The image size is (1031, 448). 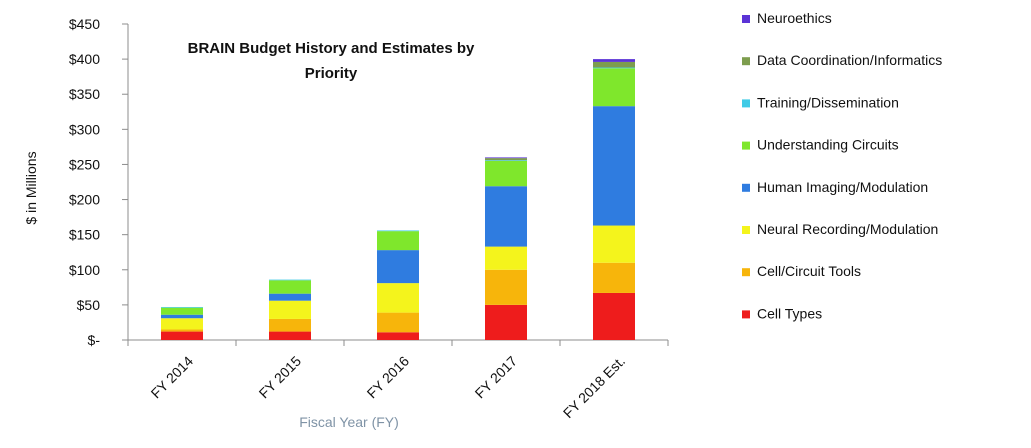 What do you see at coordinates (331, 73) in the screenshot?
I see `chart-title-line-2: Priority` at bounding box center [331, 73].